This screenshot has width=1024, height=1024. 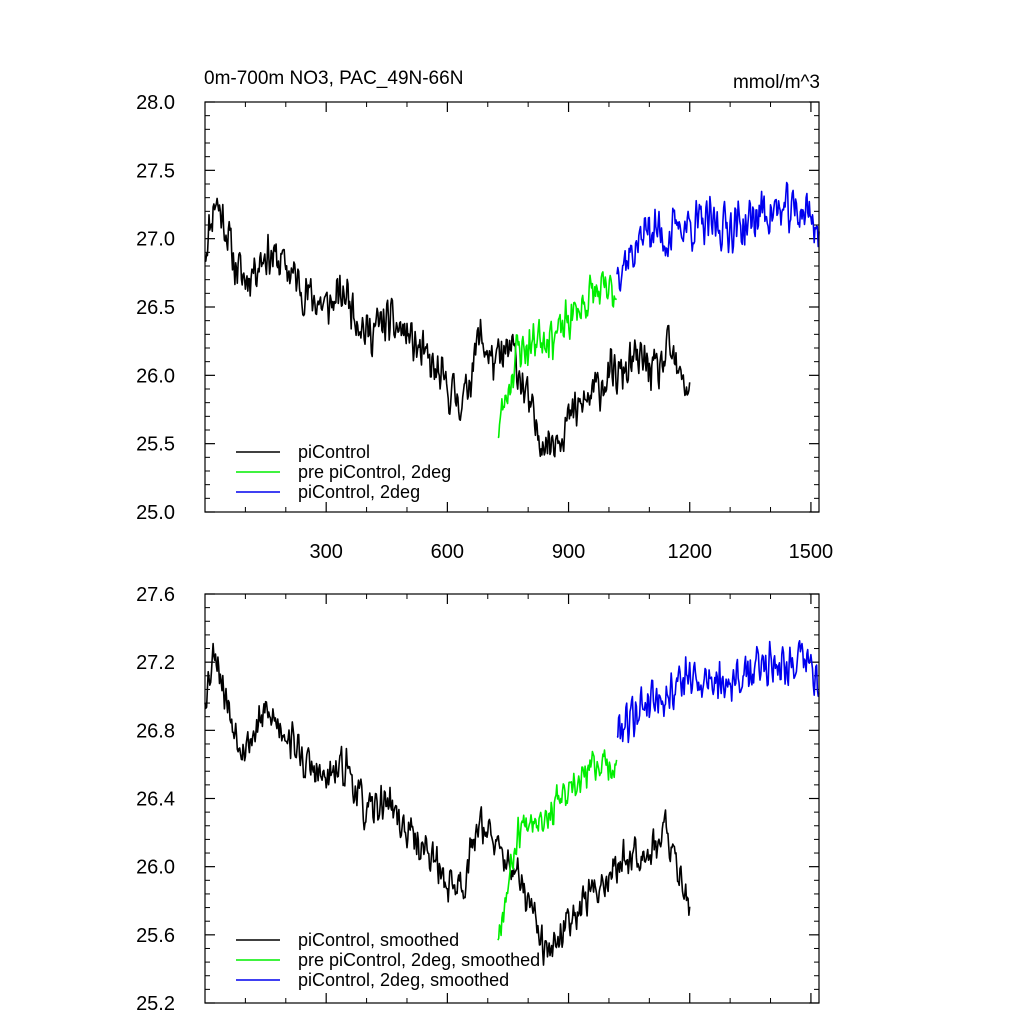 What do you see at coordinates (155, 513) in the screenshot?
I see `y-tick-label: 25.0` at bounding box center [155, 513].